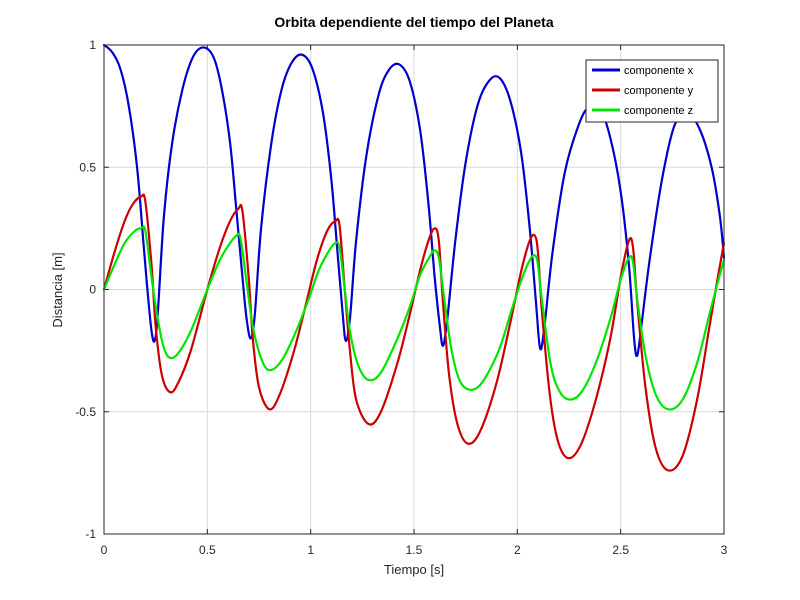 Image resolution: width=800 pixels, height=600 pixels. I want to click on x-tick-label: 3, so click(724, 550).